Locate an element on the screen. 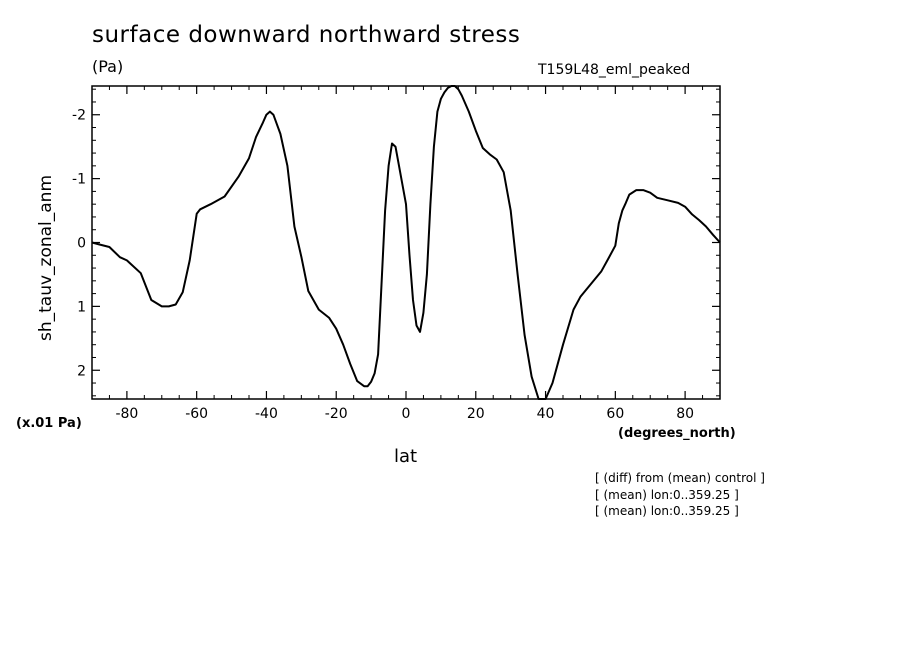  run-name-label: T159L48_eml_peaked is located at coordinates (614, 70).